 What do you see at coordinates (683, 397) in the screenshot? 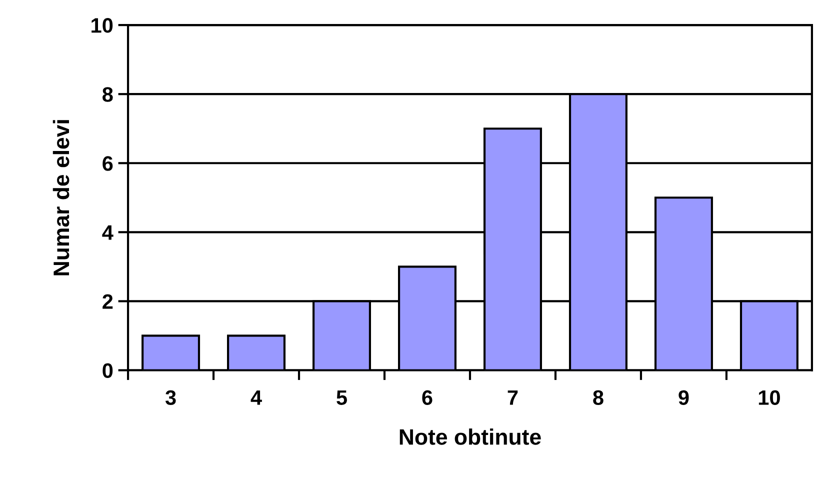
I see `x-tick-label: 9` at bounding box center [683, 397].